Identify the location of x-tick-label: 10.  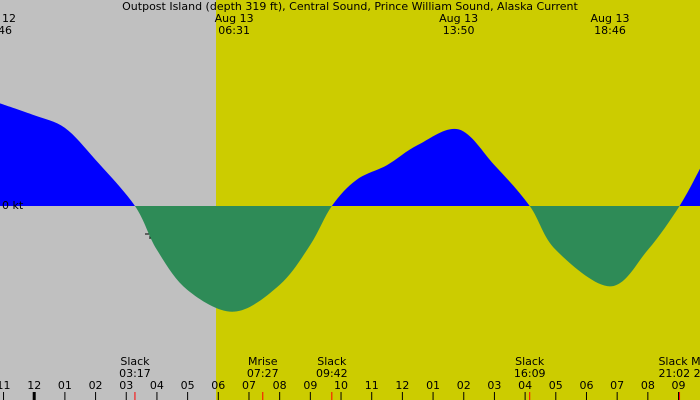
(341, 385).